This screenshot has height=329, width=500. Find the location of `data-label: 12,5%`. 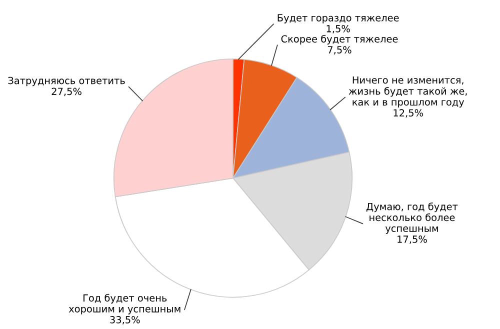

data-label: 12,5% is located at coordinates (409, 113).